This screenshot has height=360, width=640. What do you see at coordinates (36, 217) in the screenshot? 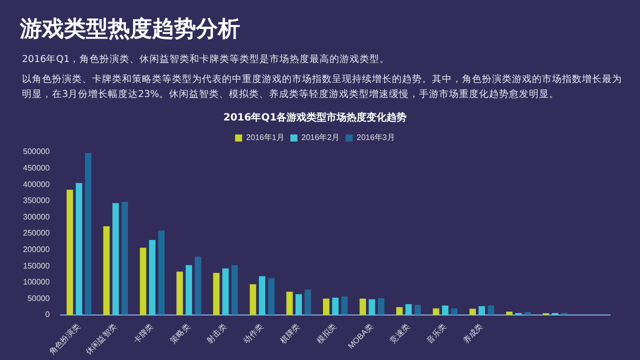
I see `y-tick-label: 300000` at bounding box center [36, 217].